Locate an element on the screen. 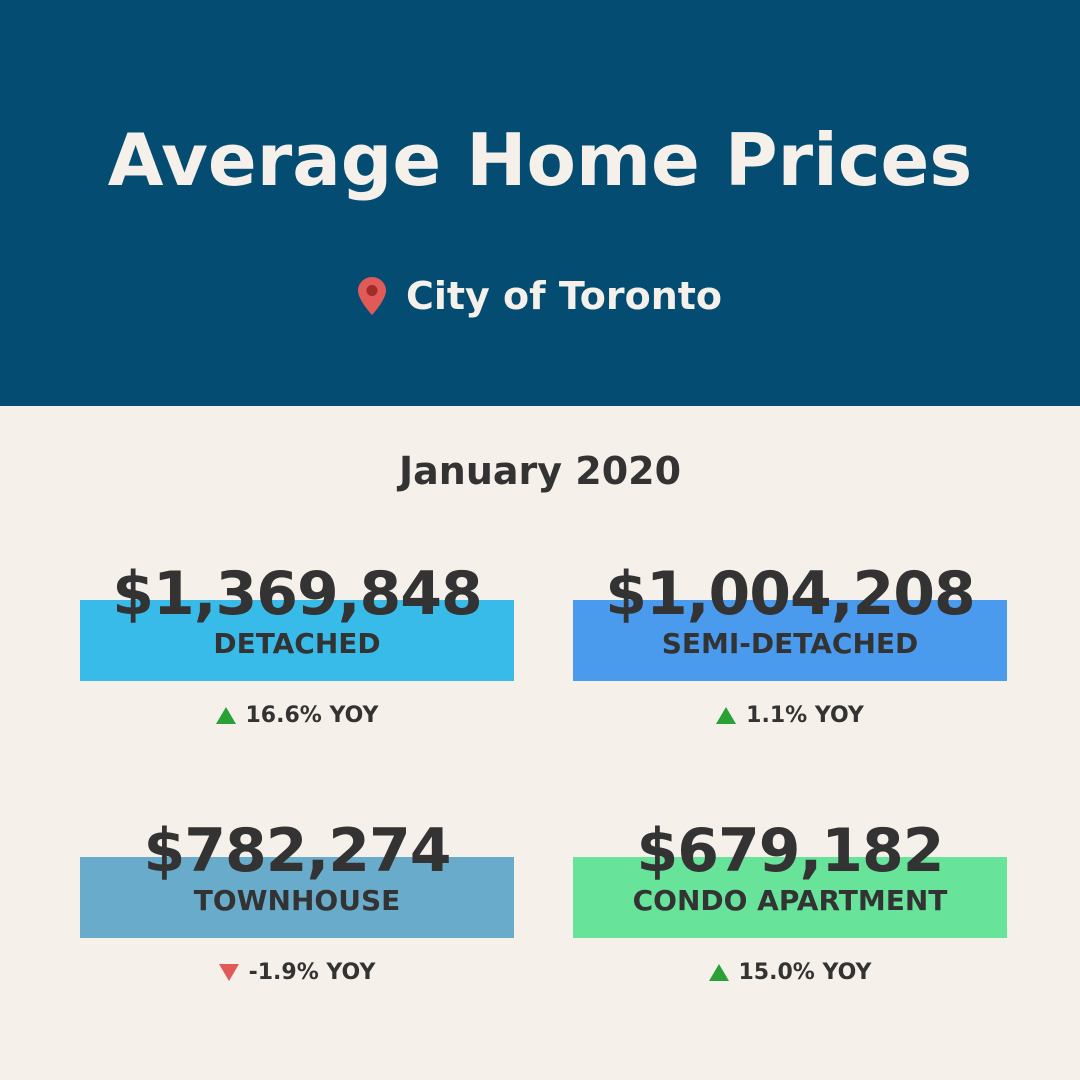  property-type-label: CONDO APARTMENT is located at coordinates (790, 900).